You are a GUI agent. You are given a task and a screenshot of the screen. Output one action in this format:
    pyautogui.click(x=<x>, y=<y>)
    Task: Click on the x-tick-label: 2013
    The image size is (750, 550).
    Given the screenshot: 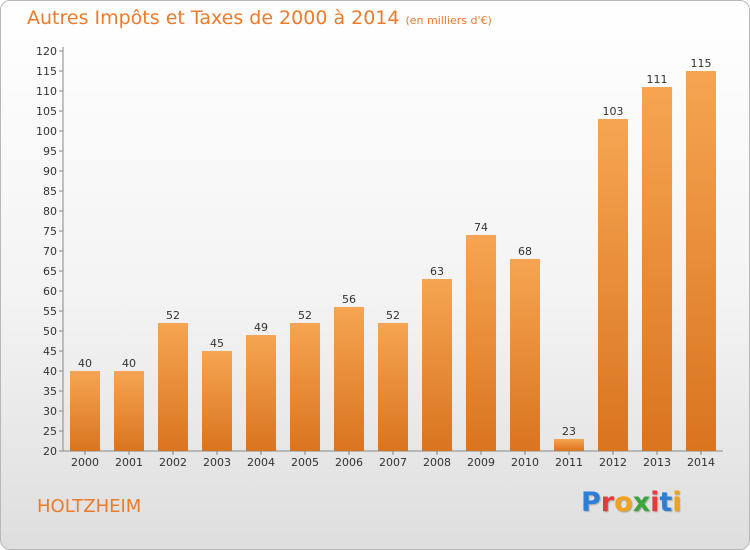 What is the action you would take?
    pyautogui.click(x=657, y=462)
    